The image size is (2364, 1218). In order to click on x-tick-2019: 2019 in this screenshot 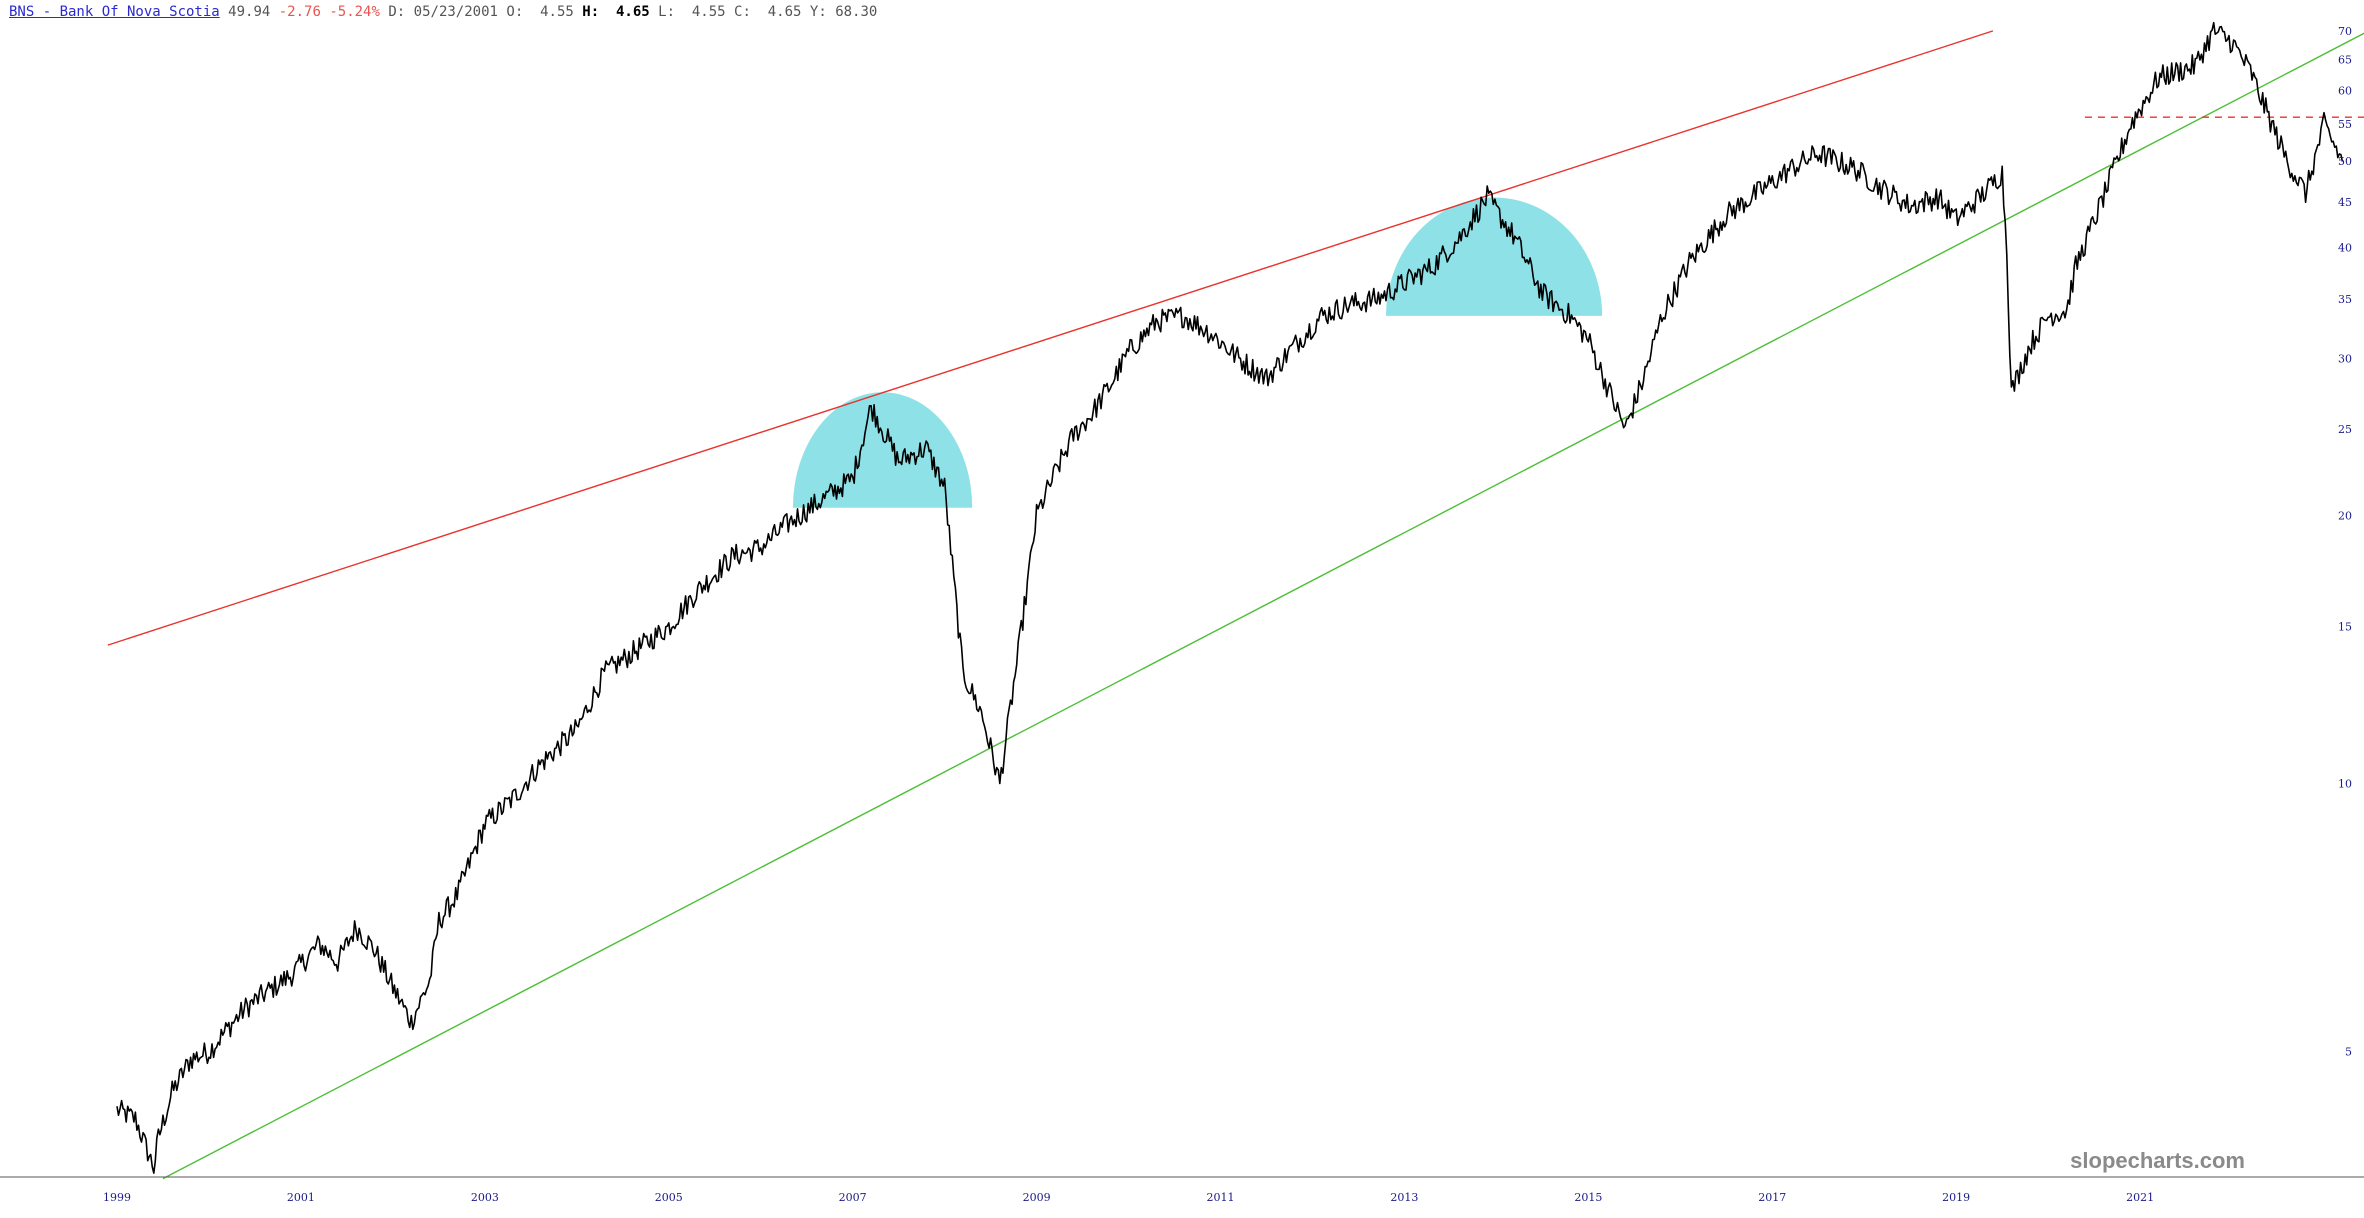, I will do `click(1956, 1197)`.